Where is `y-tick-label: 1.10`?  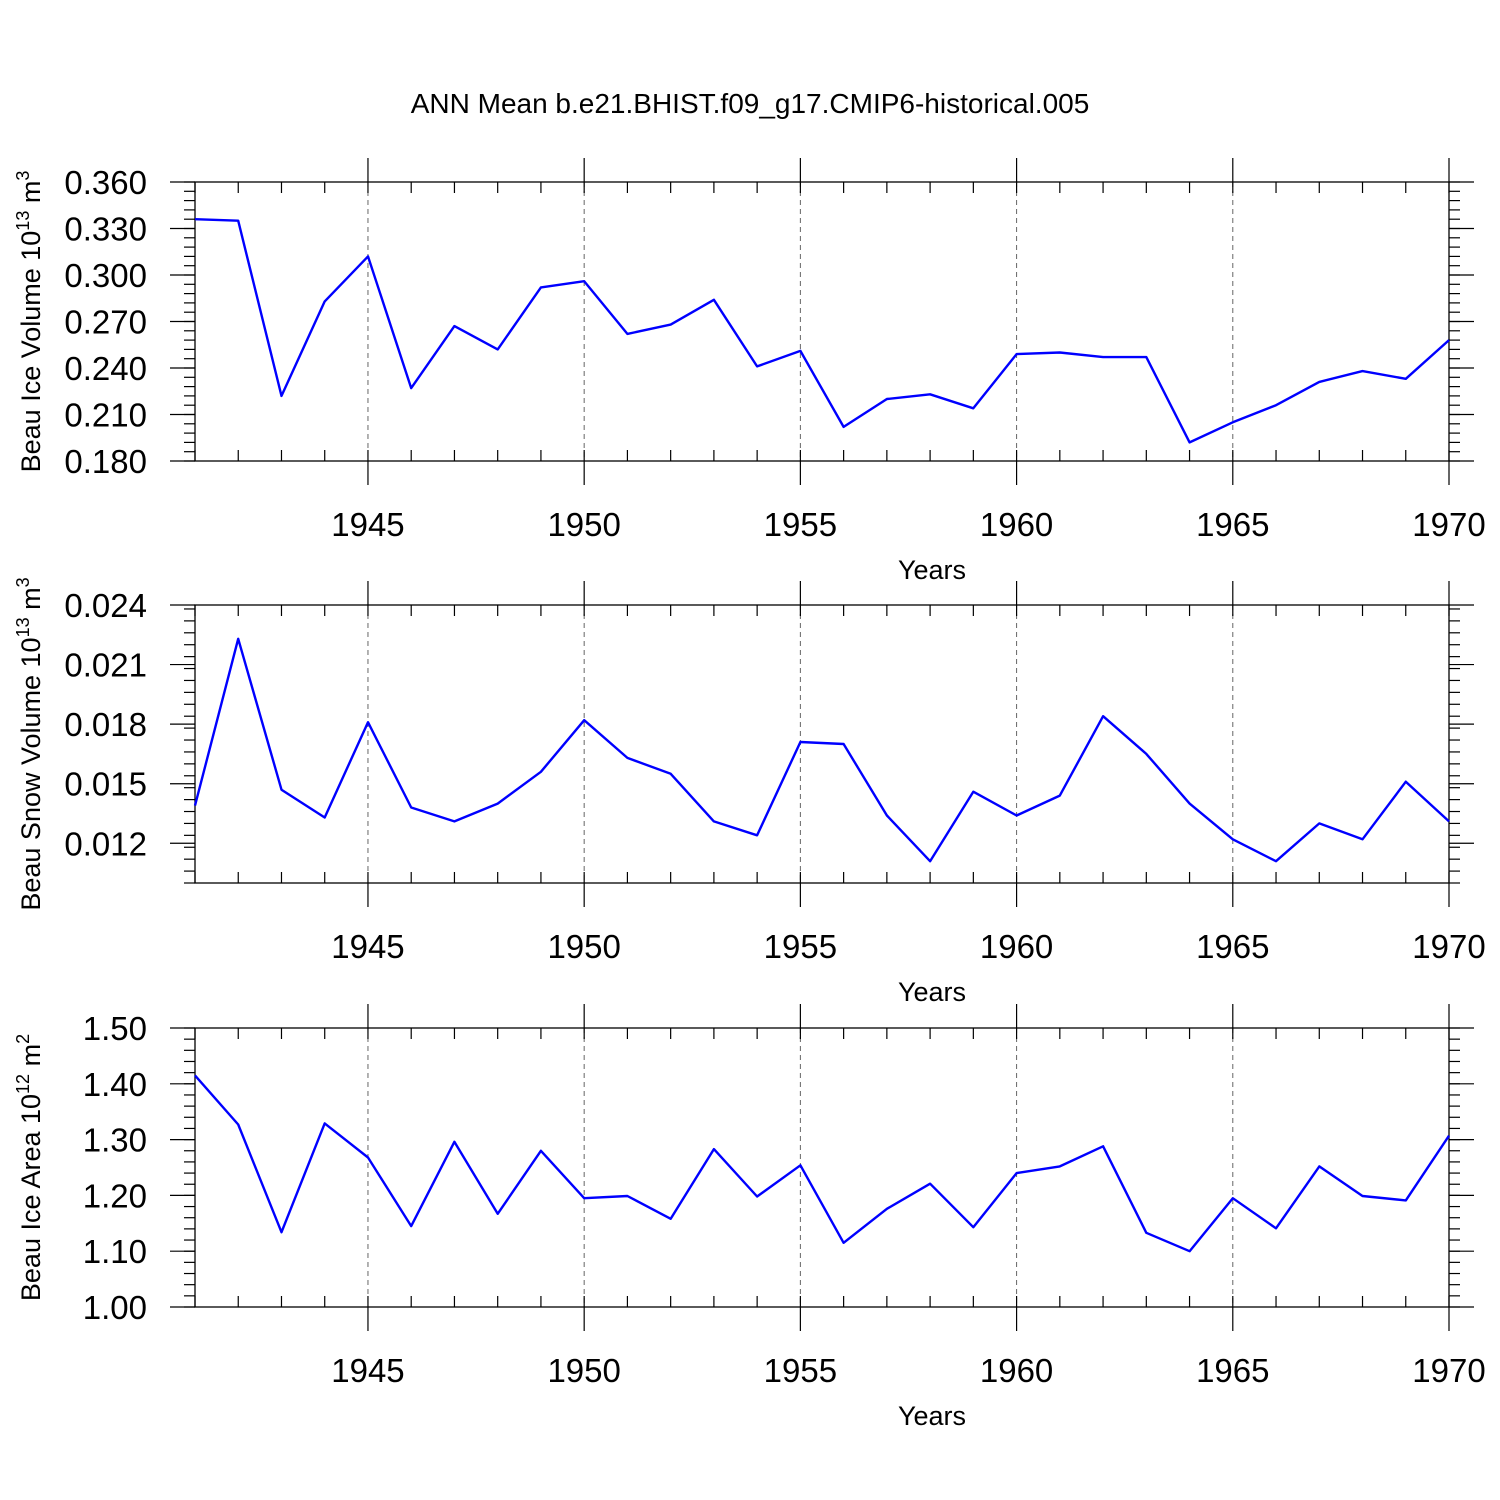 y-tick-label: 1.10 is located at coordinates (115, 1251).